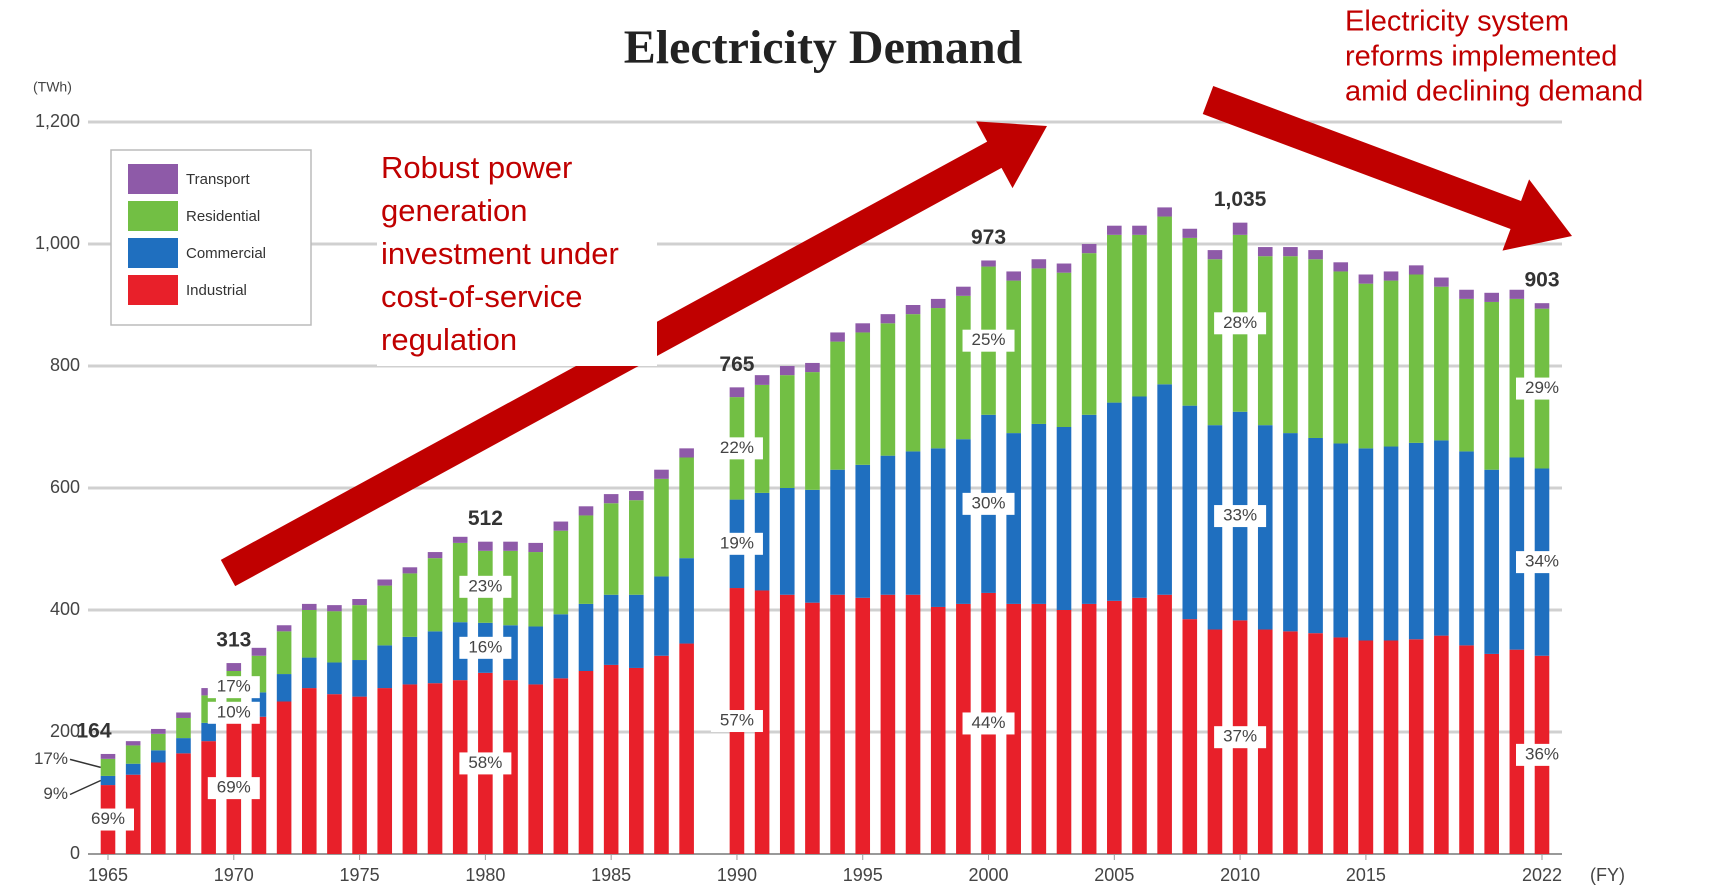 This screenshot has height=888, width=1735. What do you see at coordinates (482, 296) in the screenshot?
I see `annotation: cost-of-service` at bounding box center [482, 296].